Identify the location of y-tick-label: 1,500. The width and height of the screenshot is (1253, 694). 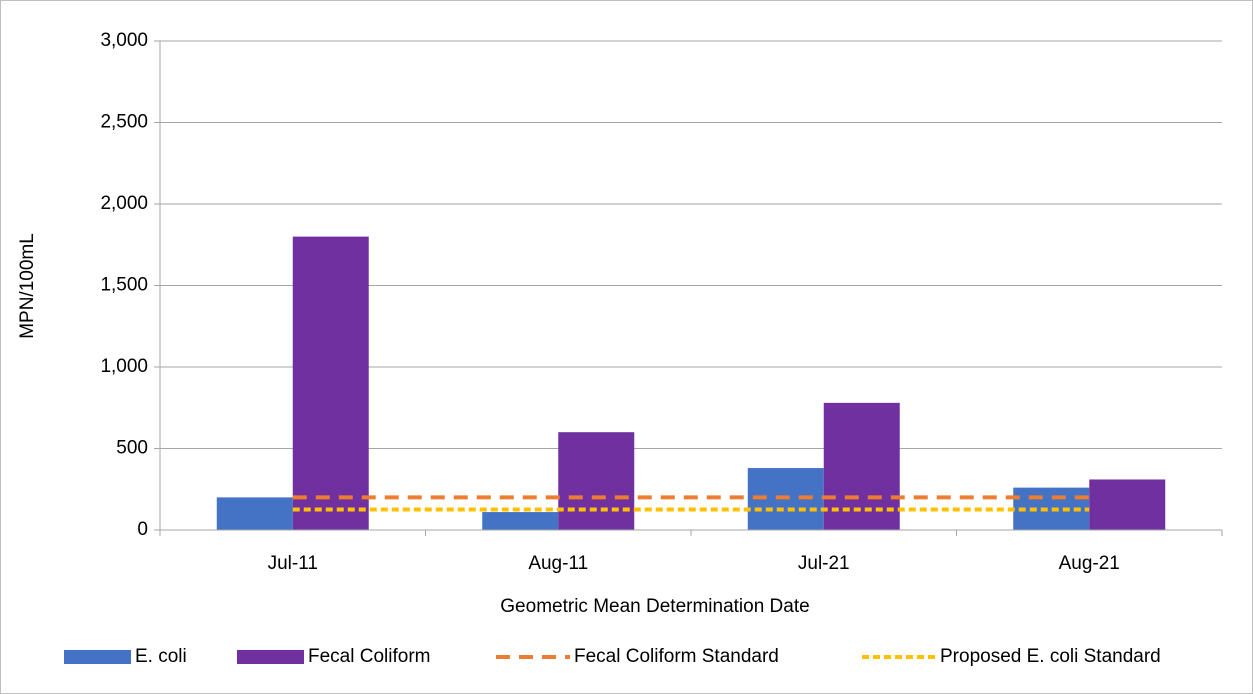
(124, 285).